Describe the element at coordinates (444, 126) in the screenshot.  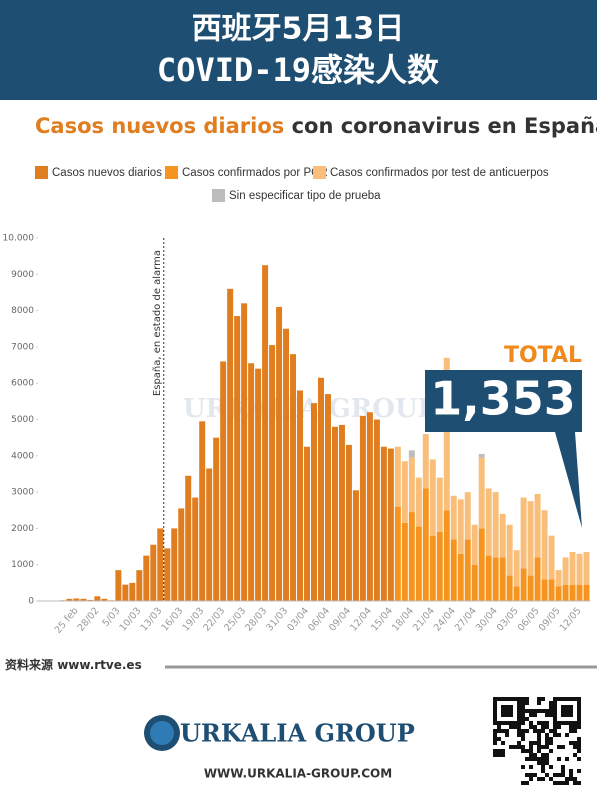
I see `chart-title-part: con coronavirus en España` at that location.